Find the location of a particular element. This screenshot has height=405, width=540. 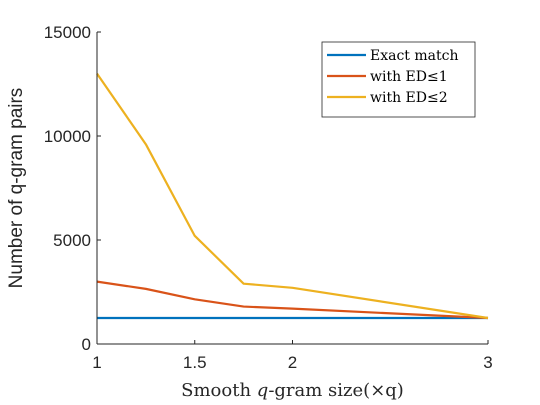

y-tick-label: 5000 is located at coordinates (72, 240).